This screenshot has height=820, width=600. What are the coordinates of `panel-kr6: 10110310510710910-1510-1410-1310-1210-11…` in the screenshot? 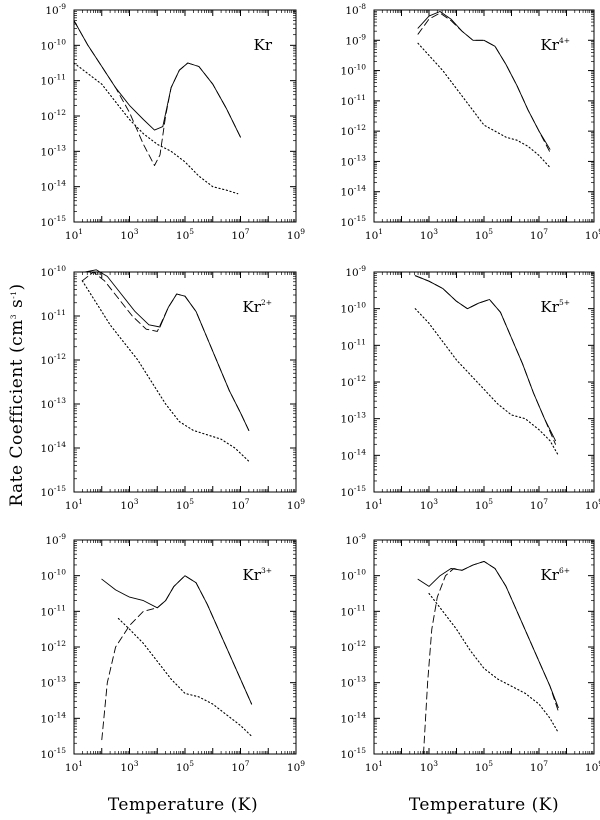 It's located at (470, 653).